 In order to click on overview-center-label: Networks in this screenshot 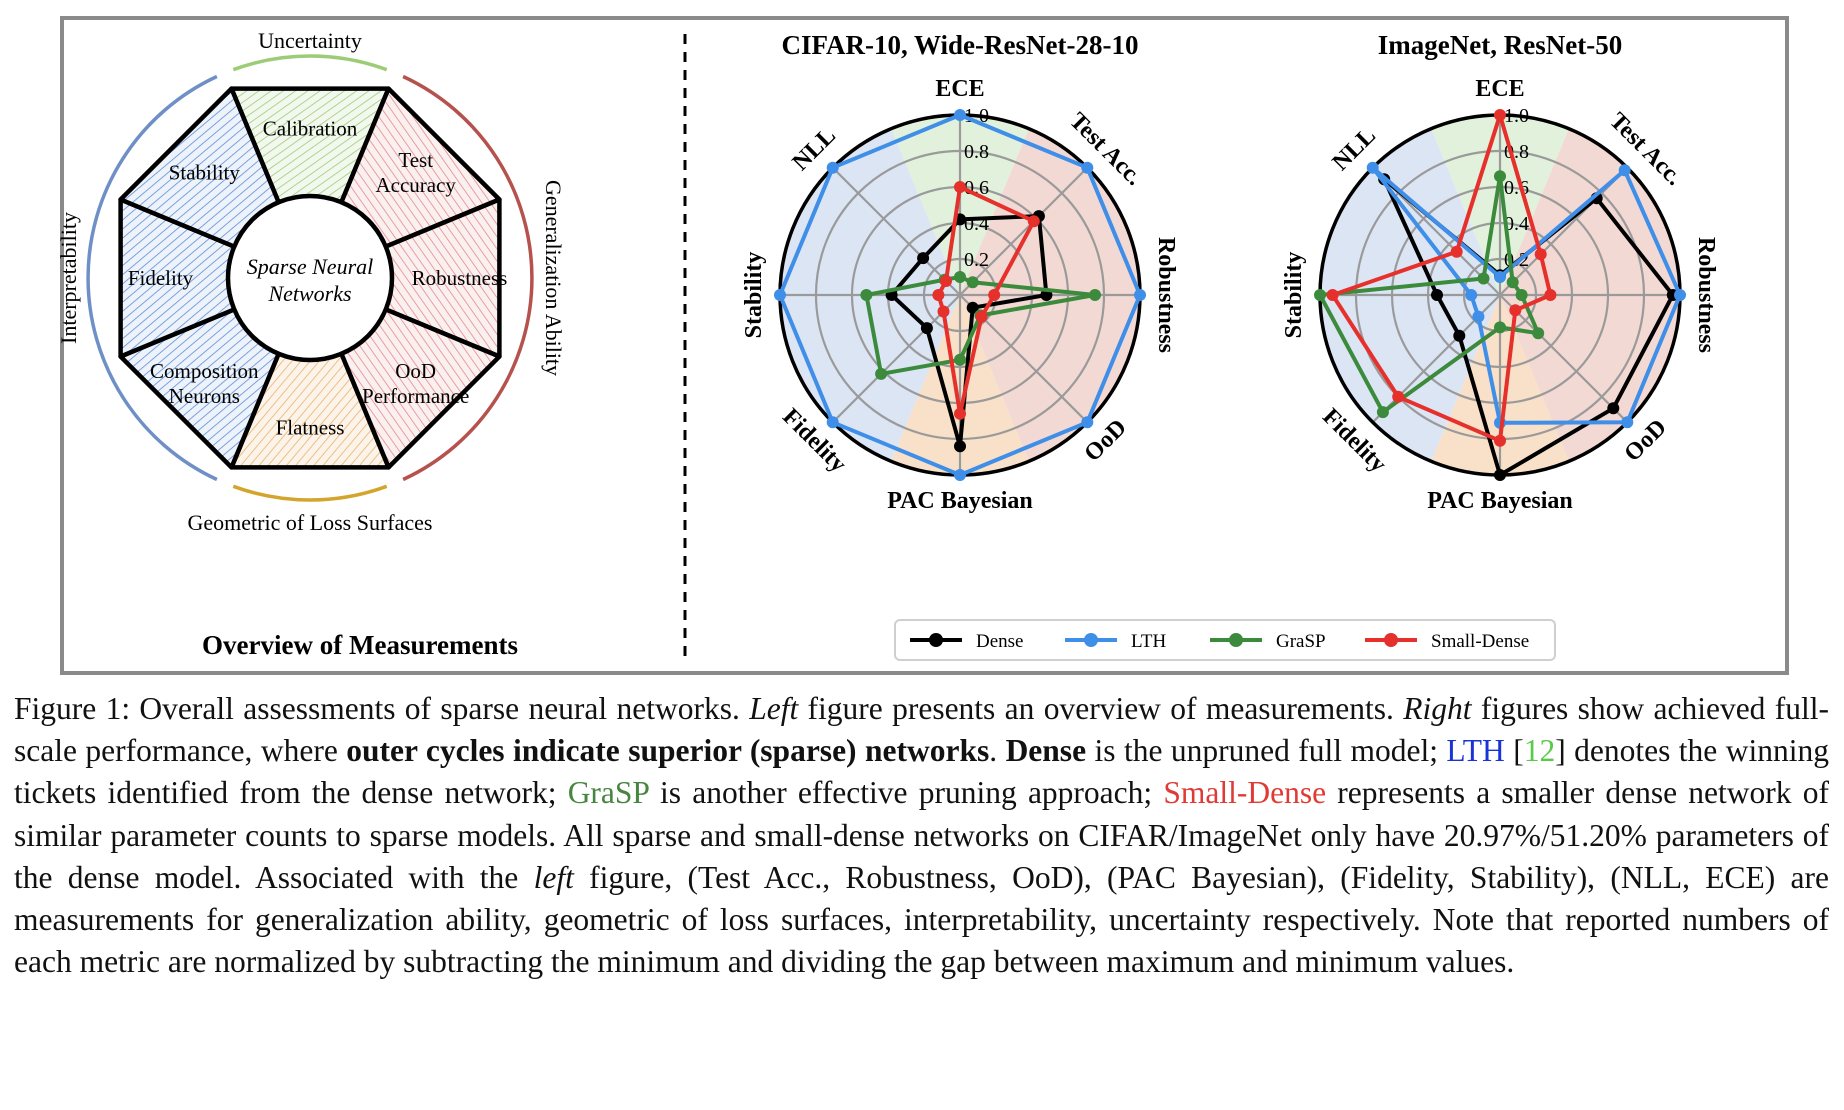, I will do `click(309, 293)`.